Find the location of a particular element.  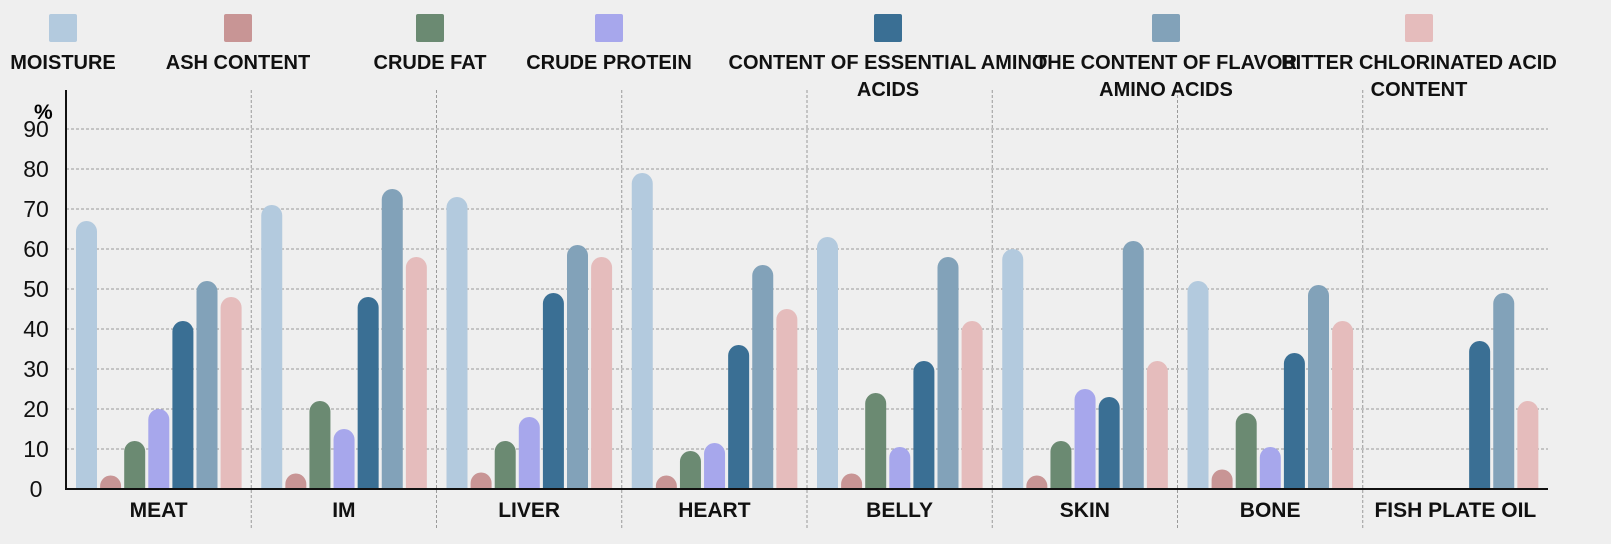

bar-heart-moisture is located at coordinates (642, 331).